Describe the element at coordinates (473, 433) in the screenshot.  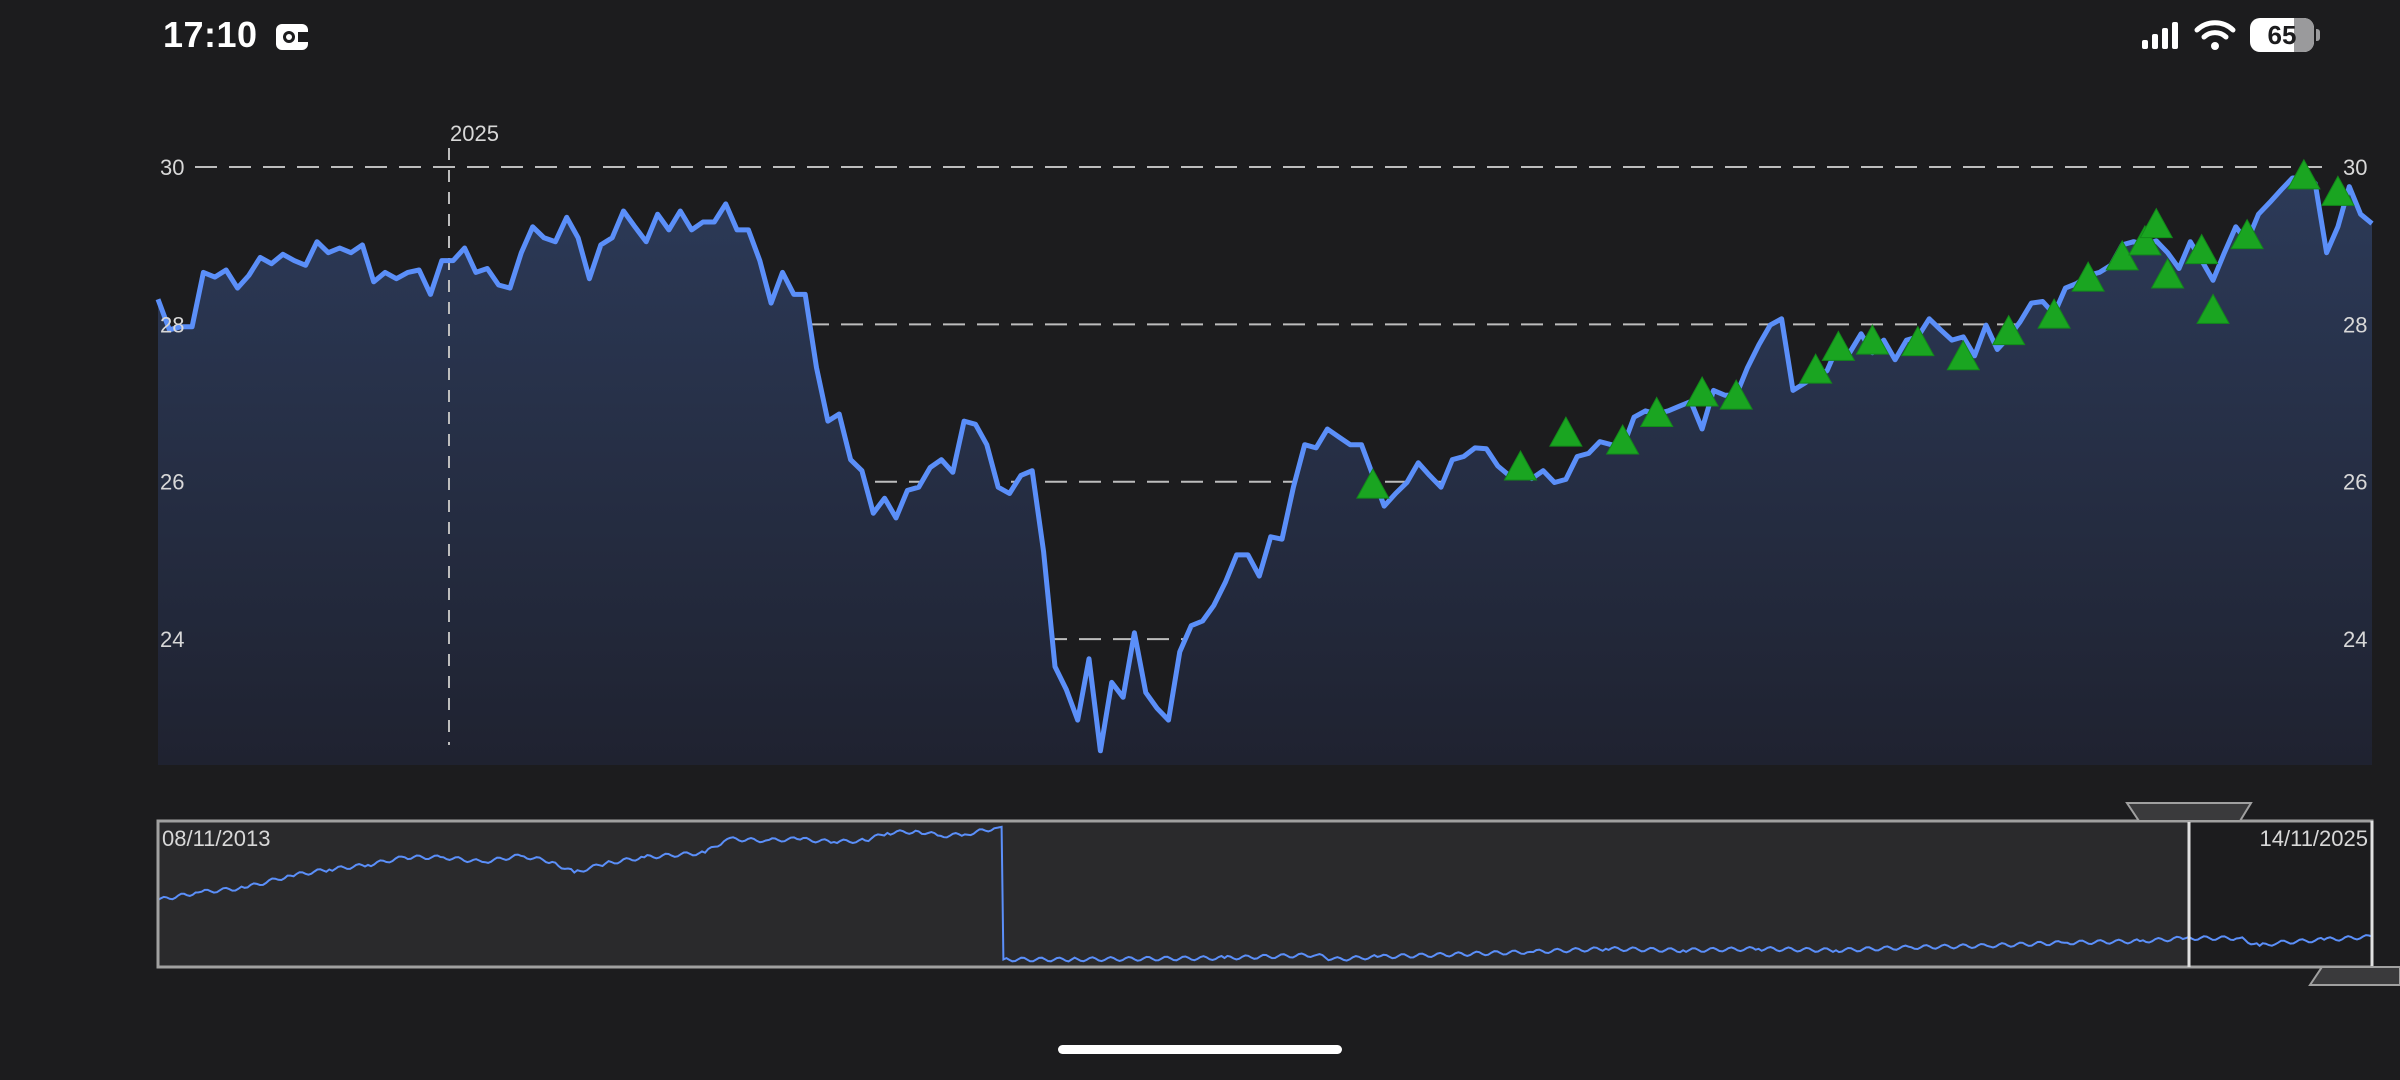
I see `x-tick: 2025` at that location.